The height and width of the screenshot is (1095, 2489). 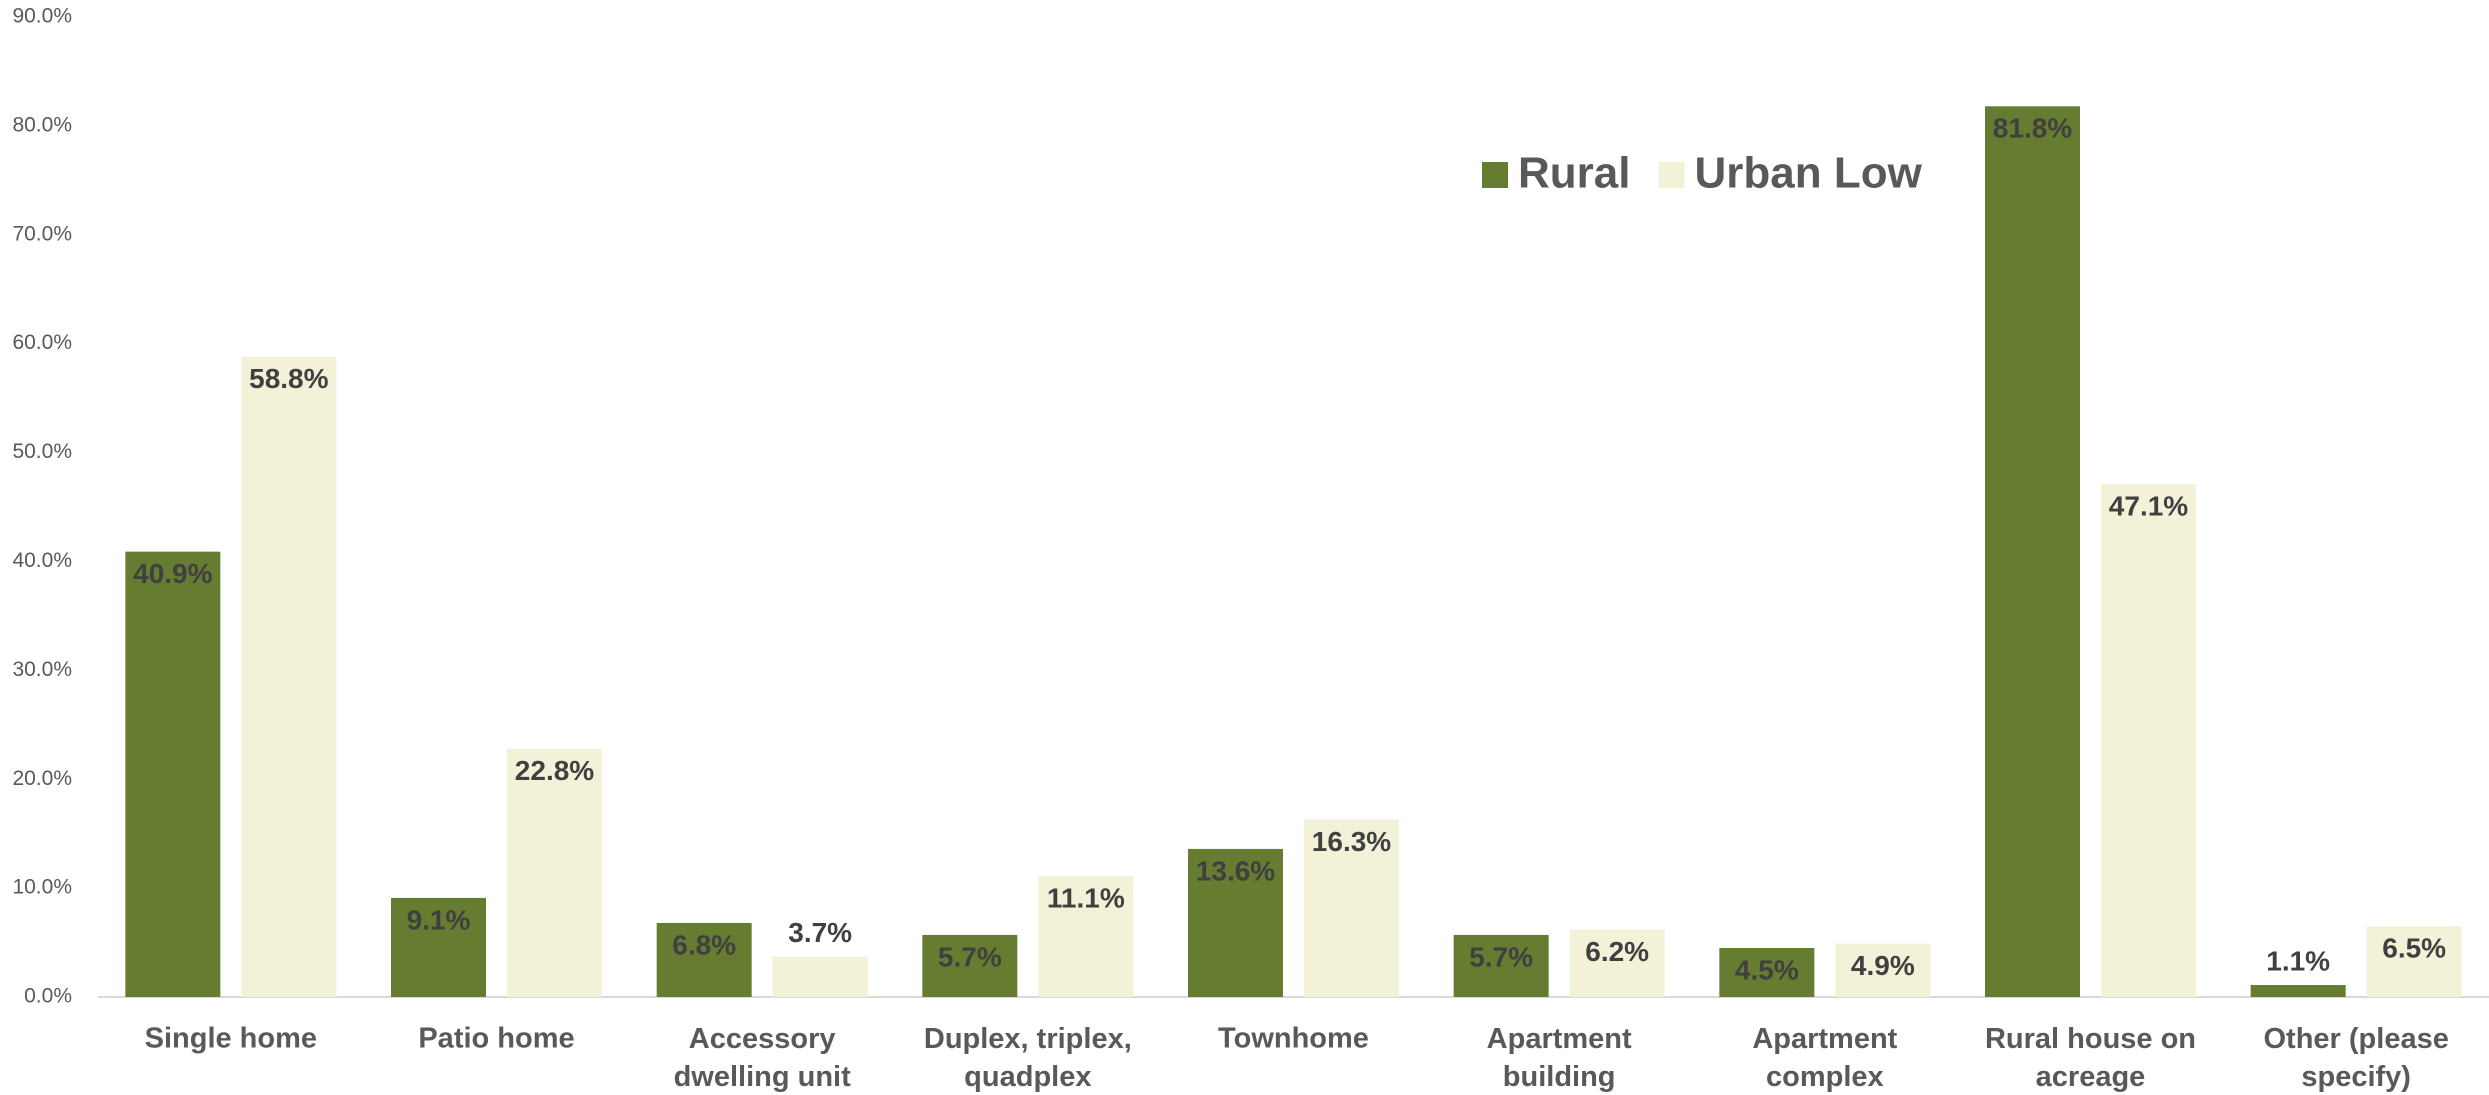 What do you see at coordinates (439, 919) in the screenshot?
I see `data-label: 9.1%` at bounding box center [439, 919].